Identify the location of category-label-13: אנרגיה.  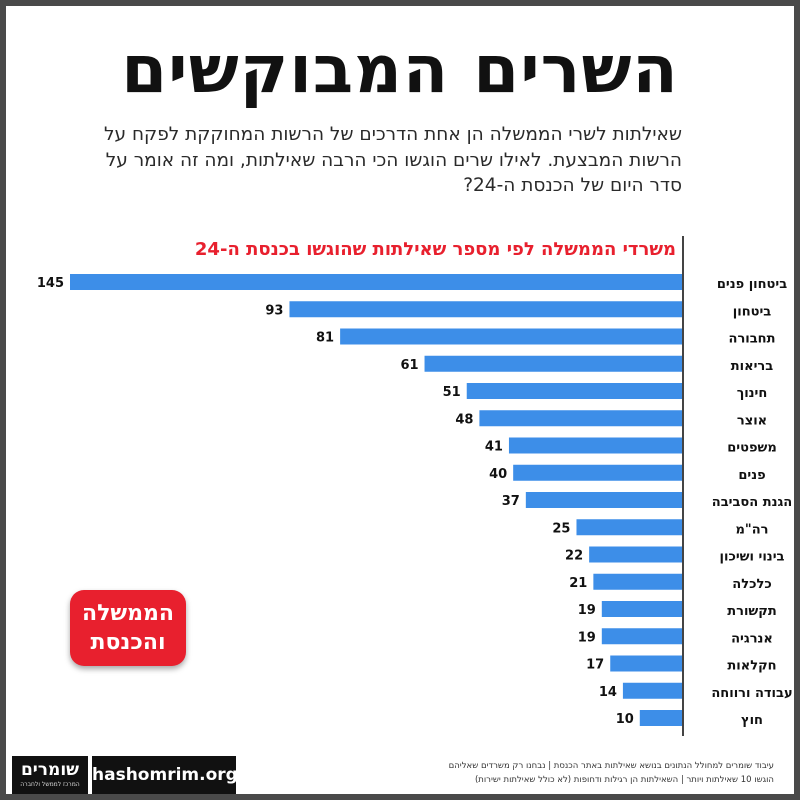
(752, 638).